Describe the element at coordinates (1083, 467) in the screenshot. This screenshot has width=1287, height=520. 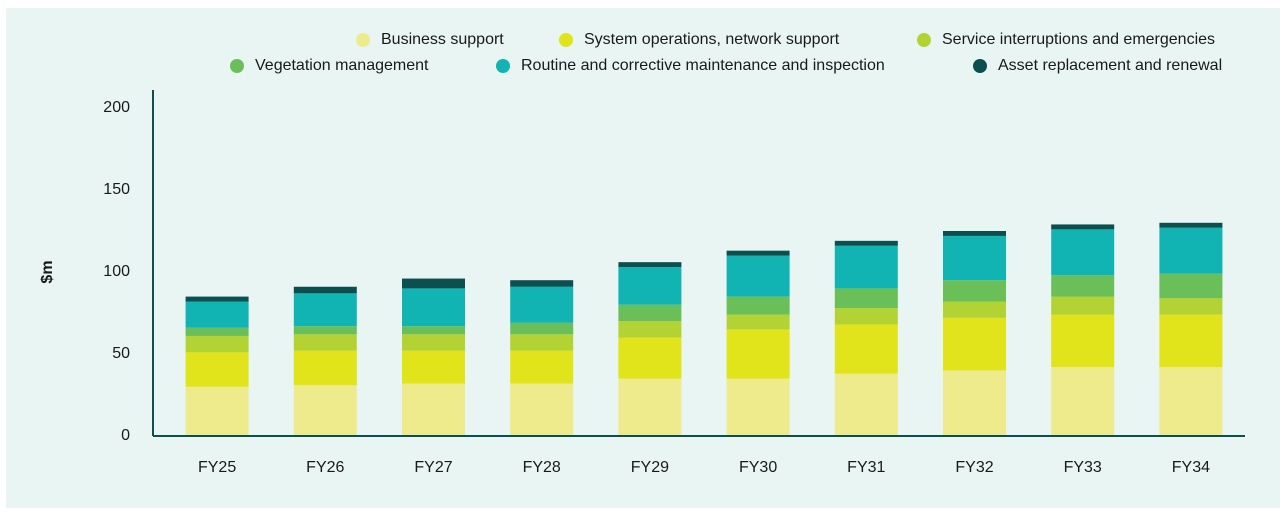
I see `x-tick-label: FY33` at that location.